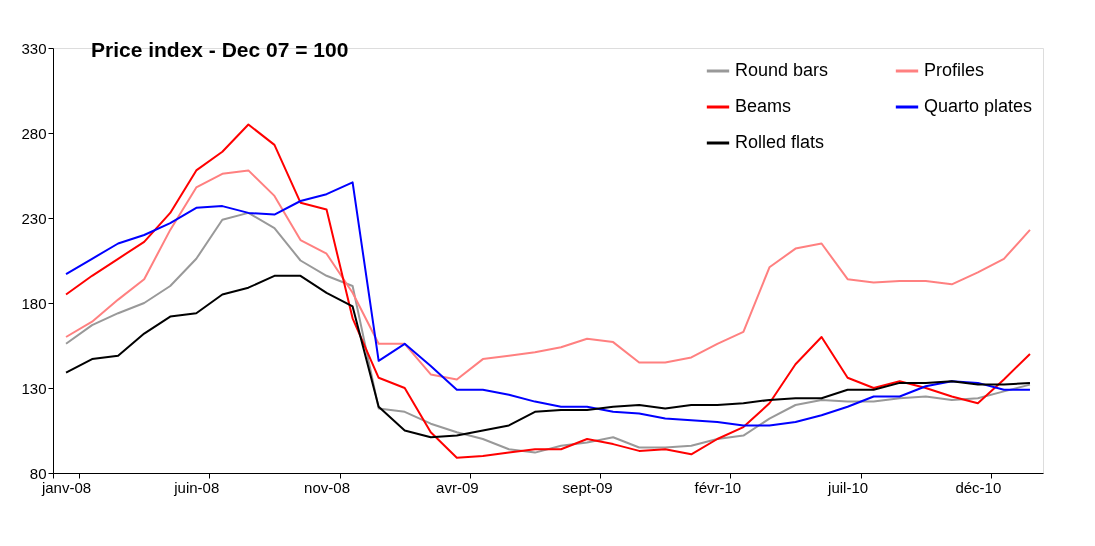 This screenshot has height=546, width=1095. What do you see at coordinates (978, 106) in the screenshot?
I see `legend-label: Quarto plates` at bounding box center [978, 106].